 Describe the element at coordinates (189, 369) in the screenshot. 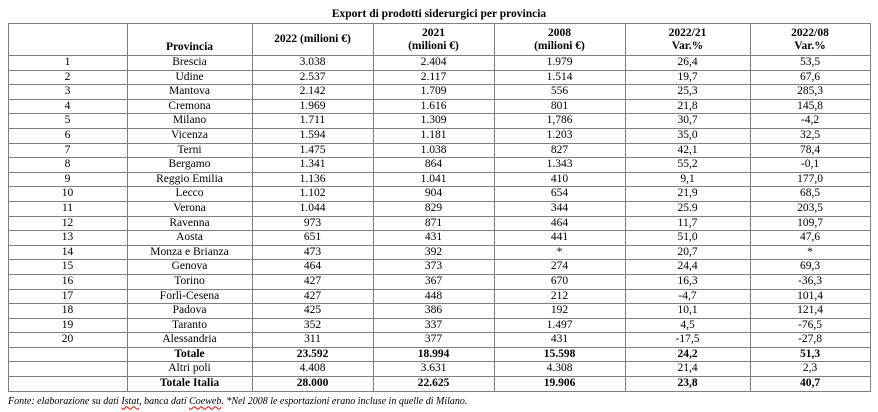

I see `total-label-cell: Altri poli` at that location.